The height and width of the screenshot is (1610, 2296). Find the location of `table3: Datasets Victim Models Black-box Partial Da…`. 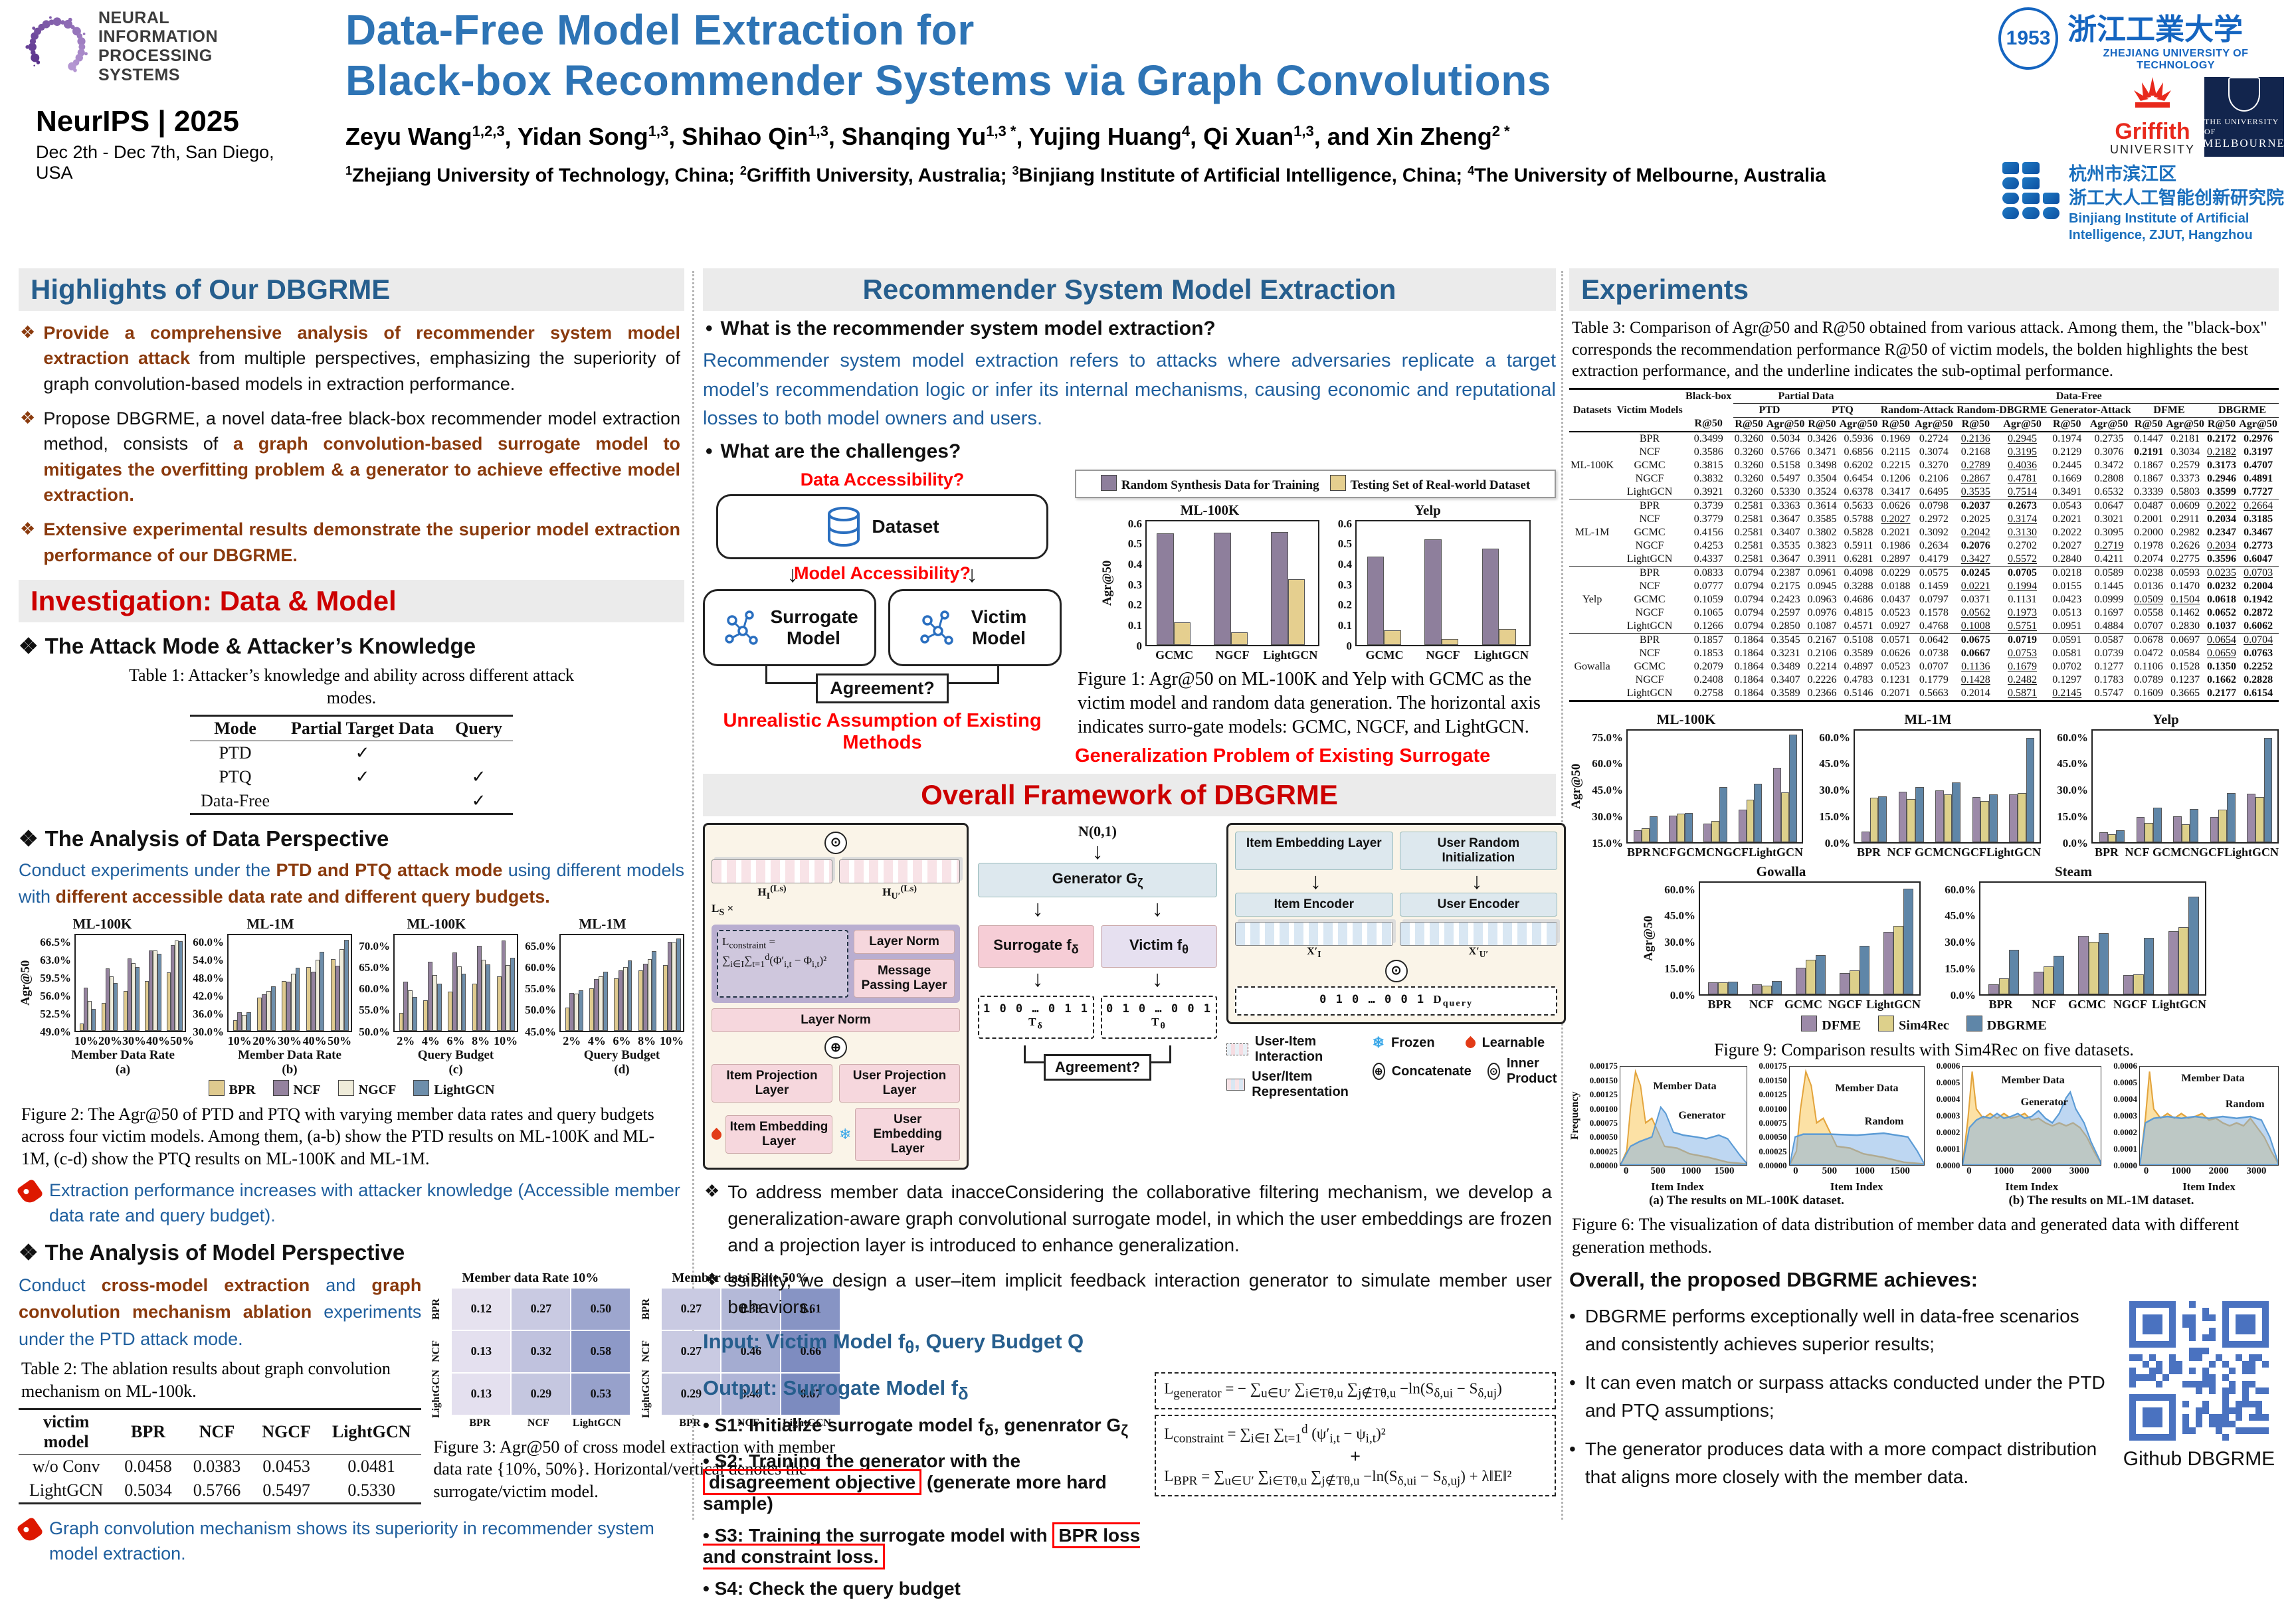

table3: Datasets Victim Models Black-box Partial Da… is located at coordinates (1924, 545).